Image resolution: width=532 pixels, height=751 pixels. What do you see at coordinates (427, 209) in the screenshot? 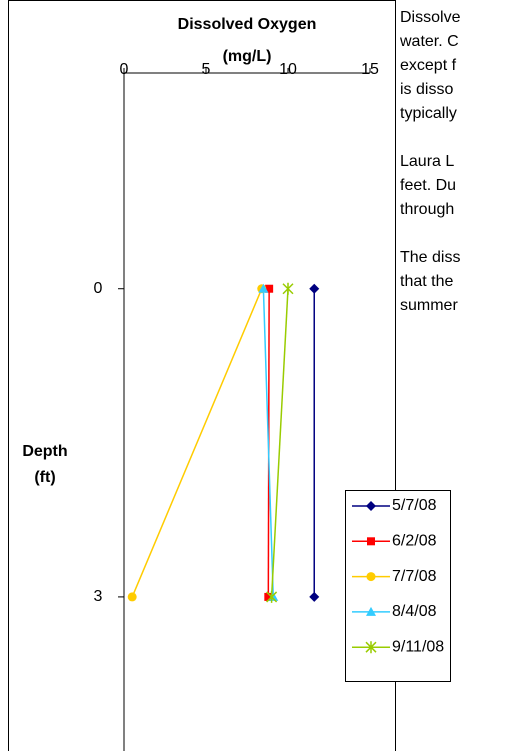
I see `text-line: through` at bounding box center [427, 209].